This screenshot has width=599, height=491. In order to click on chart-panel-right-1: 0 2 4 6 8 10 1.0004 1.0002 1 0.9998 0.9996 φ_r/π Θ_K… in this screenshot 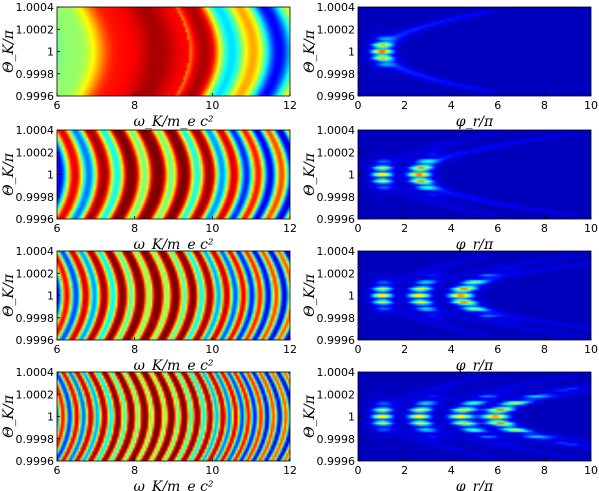, I will do `click(450, 65)`.